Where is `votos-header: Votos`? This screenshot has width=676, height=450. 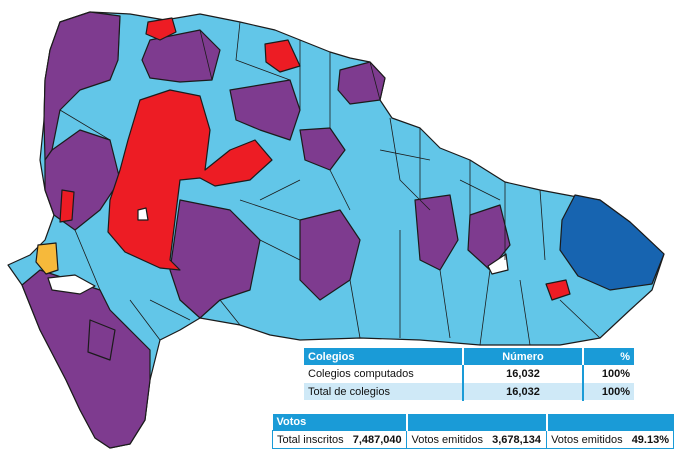
votos-header: Votos is located at coordinates (340, 422).